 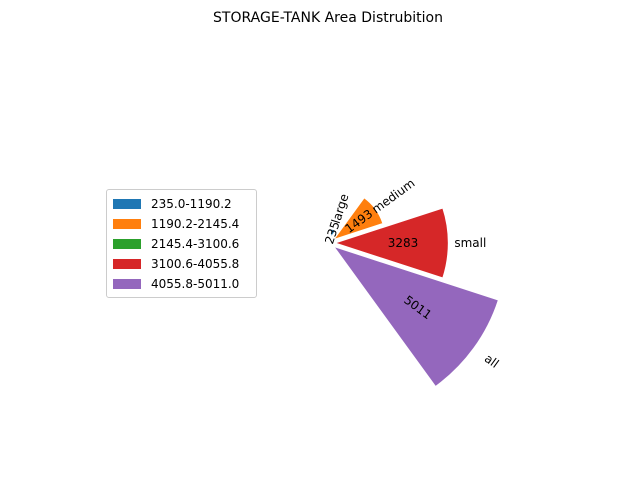 I want to click on slice-label-all: all, so click(x=492, y=361).